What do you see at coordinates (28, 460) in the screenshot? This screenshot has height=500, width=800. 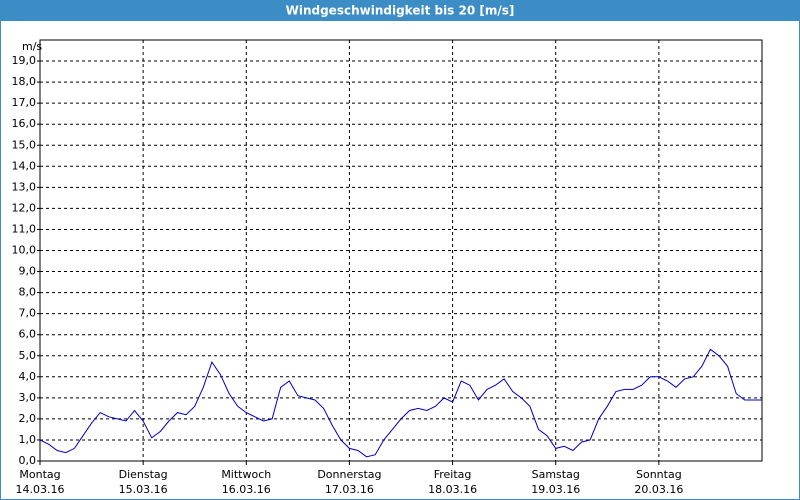 I see `y-tick-label: 0,0` at bounding box center [28, 460].